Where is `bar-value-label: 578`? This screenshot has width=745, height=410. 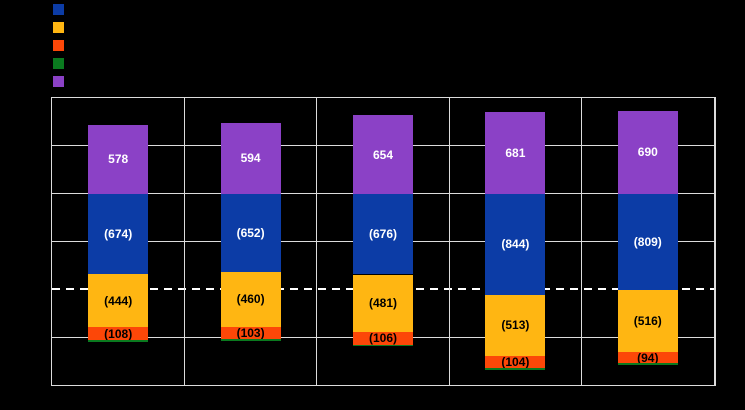
bar-value-label: 578 is located at coordinates (118, 159).